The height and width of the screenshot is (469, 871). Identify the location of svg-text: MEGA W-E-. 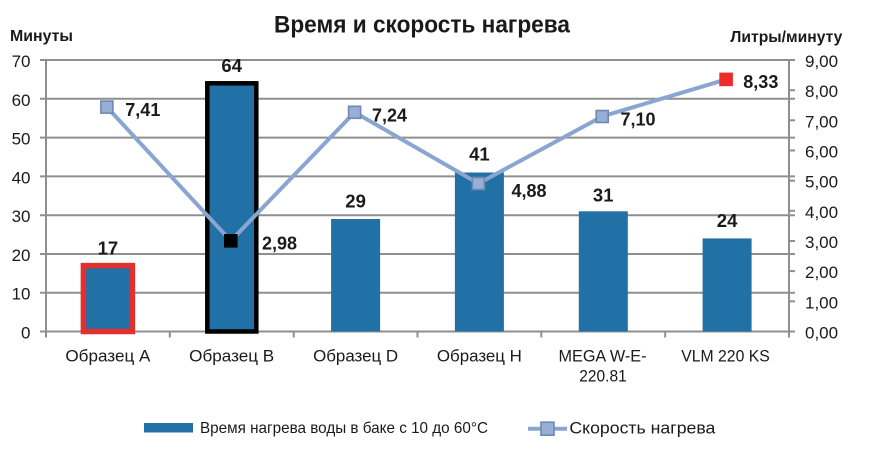
(603, 357).